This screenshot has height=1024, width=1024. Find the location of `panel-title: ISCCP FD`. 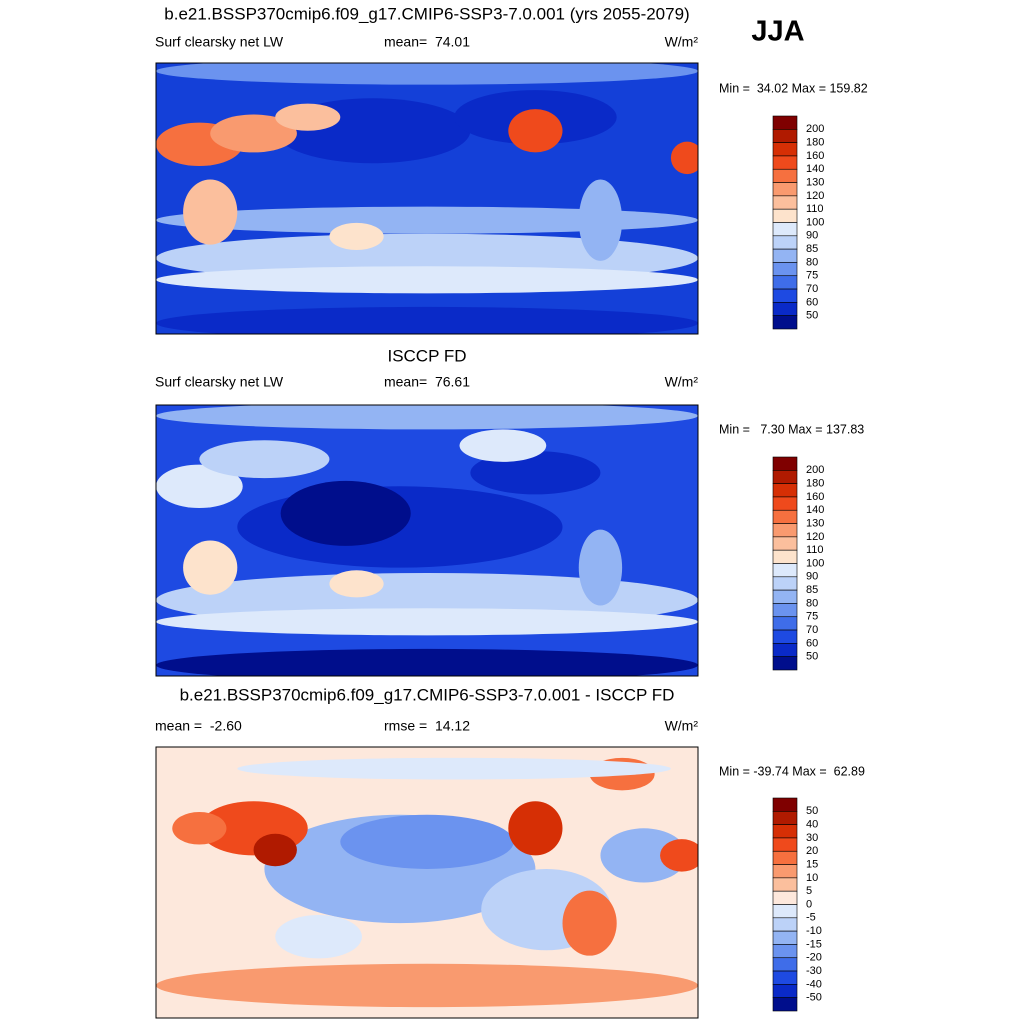

panel-title: ISCCP FD is located at coordinates (426, 355).